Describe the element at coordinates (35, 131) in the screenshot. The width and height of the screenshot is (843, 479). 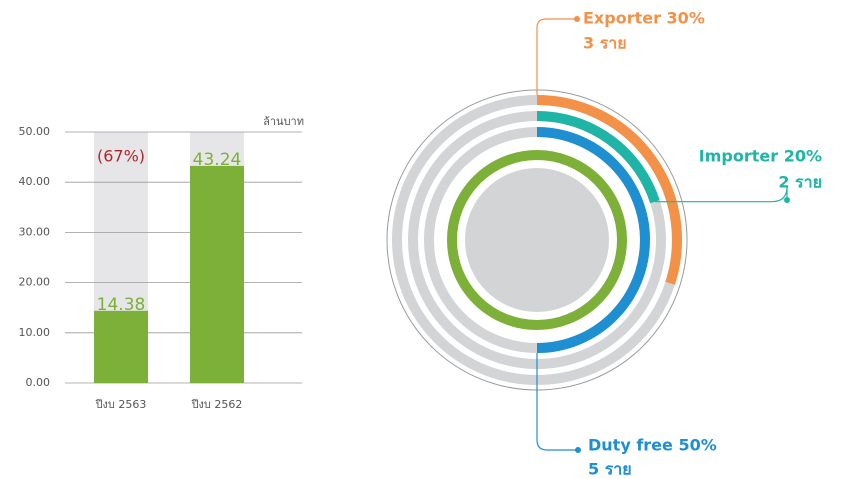
I see `y-tick-label: 50.00` at that location.